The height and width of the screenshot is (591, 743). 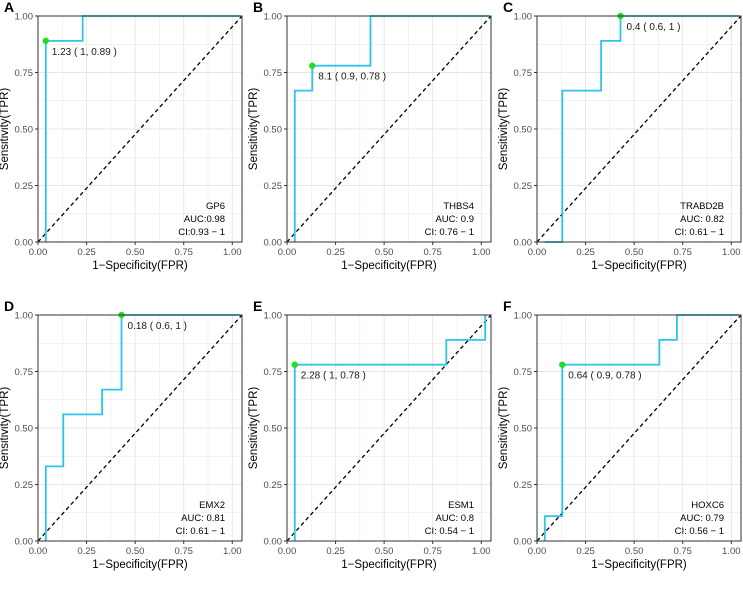 What do you see at coordinates (508, 7) in the screenshot?
I see `panel-letter: C` at bounding box center [508, 7].